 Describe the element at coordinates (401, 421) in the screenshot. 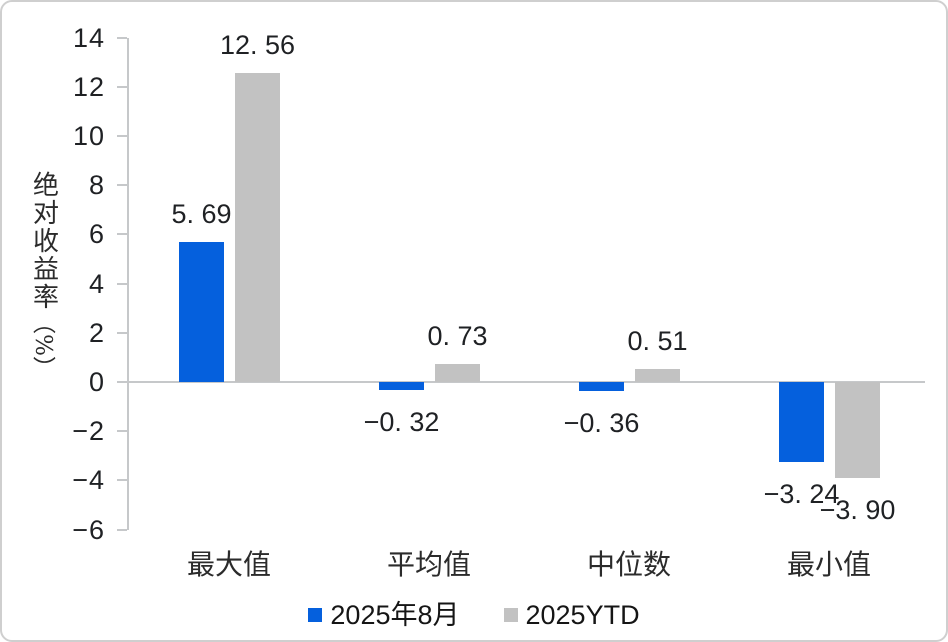

I see `bar-value-label: −0. 32` at that location.